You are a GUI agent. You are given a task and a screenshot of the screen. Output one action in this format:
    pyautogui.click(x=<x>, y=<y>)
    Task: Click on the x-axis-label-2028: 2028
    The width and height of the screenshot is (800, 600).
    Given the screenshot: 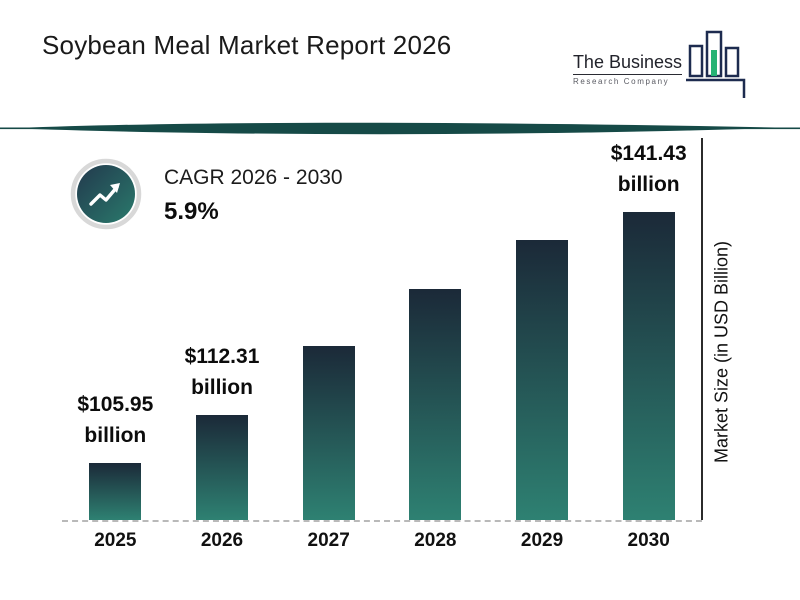 What is the action you would take?
    pyautogui.click(x=435, y=540)
    